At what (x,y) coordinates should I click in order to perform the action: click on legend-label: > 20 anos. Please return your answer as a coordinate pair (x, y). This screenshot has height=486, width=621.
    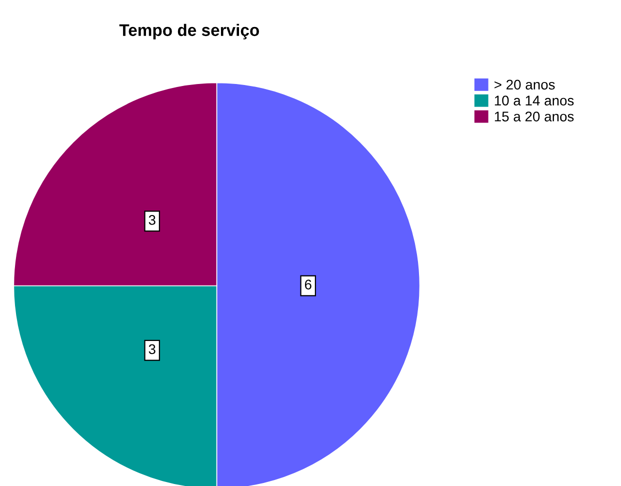
    Looking at the image, I should click on (524, 85).